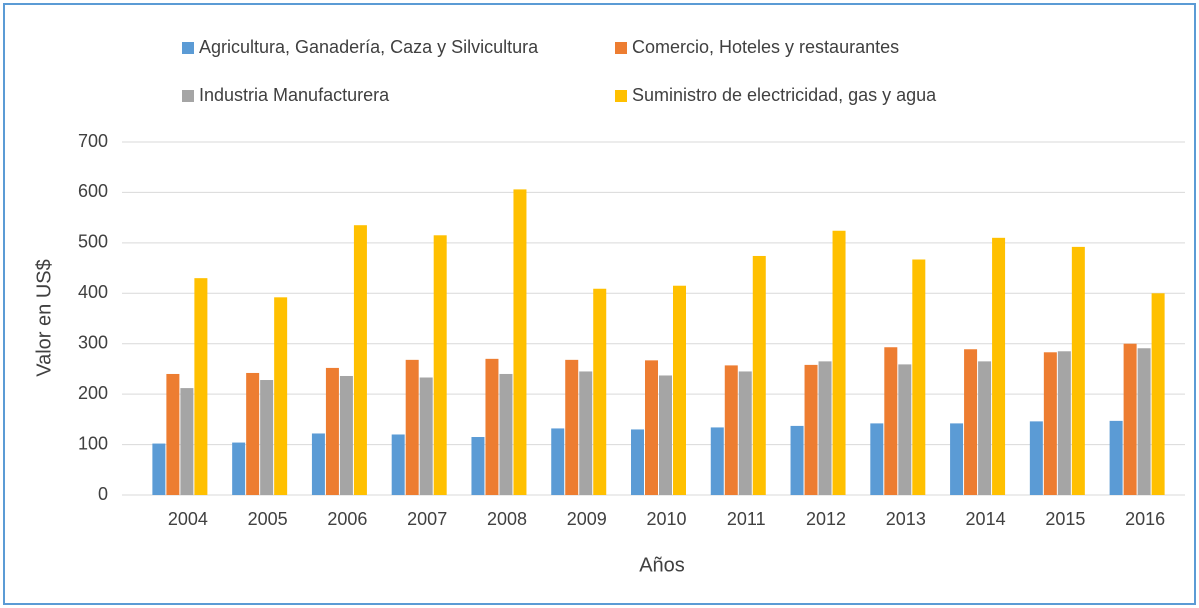 This screenshot has height=608, width=1199. What do you see at coordinates (93, 443) in the screenshot?
I see `y-tick-label: 100` at bounding box center [93, 443].